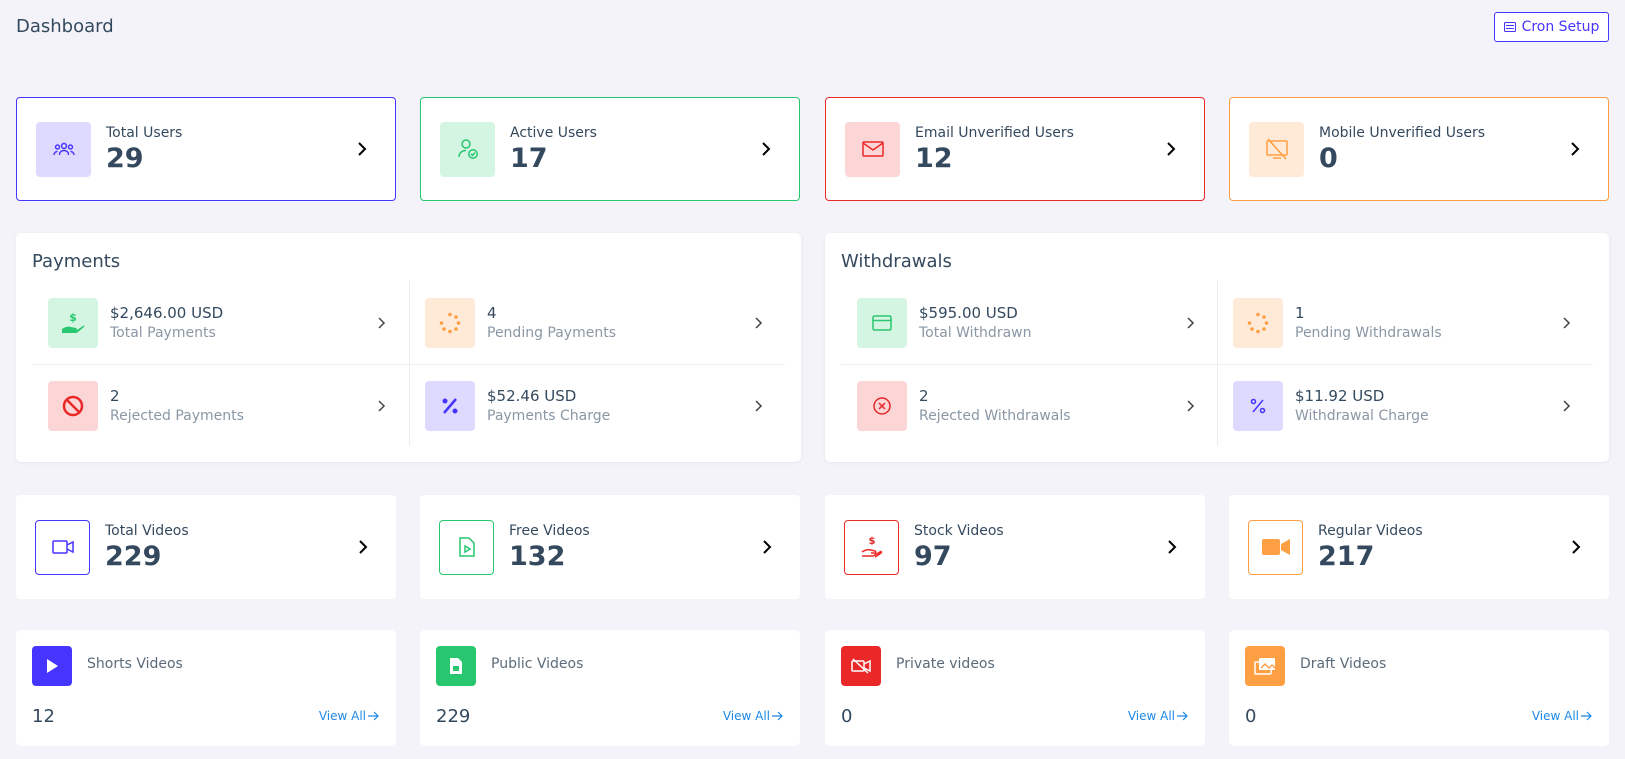 This screenshot has height=759, width=1625. What do you see at coordinates (163, 333) in the screenshot?
I see `payment-label: Total Payments` at bounding box center [163, 333].